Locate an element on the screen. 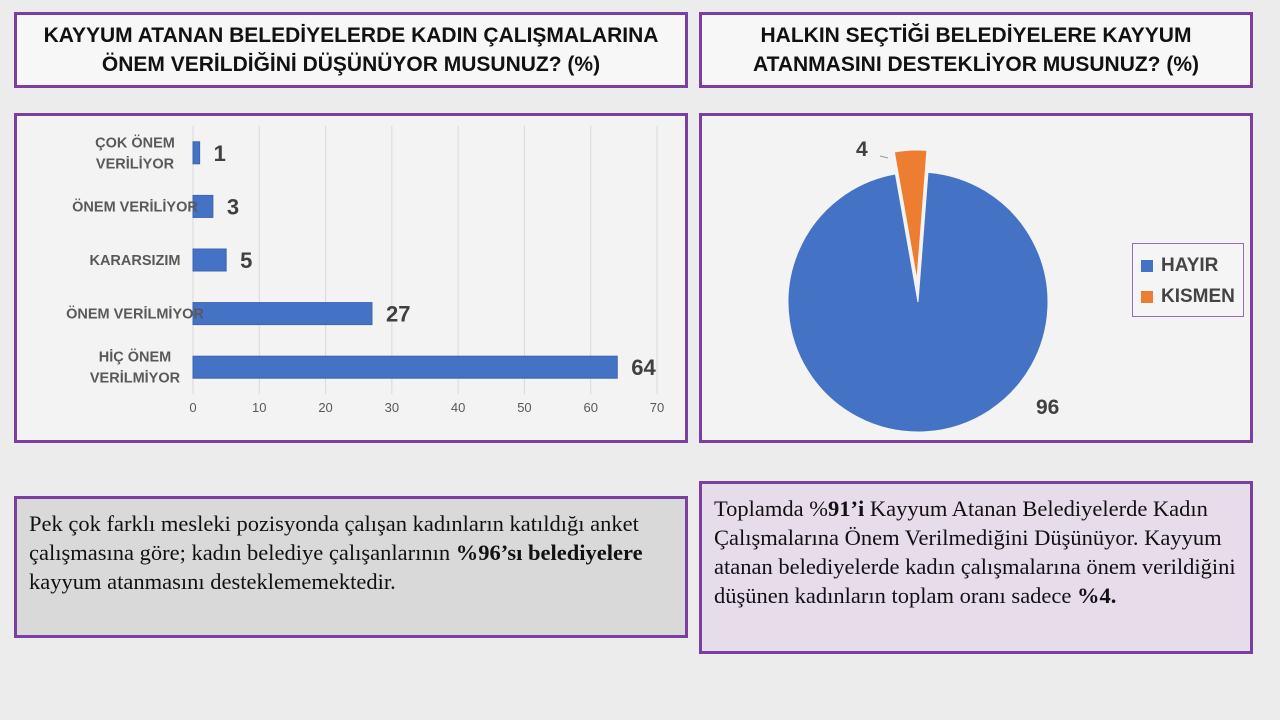 The image size is (1280, 720). legend-item-hayir: HAYIR is located at coordinates (1192, 265).